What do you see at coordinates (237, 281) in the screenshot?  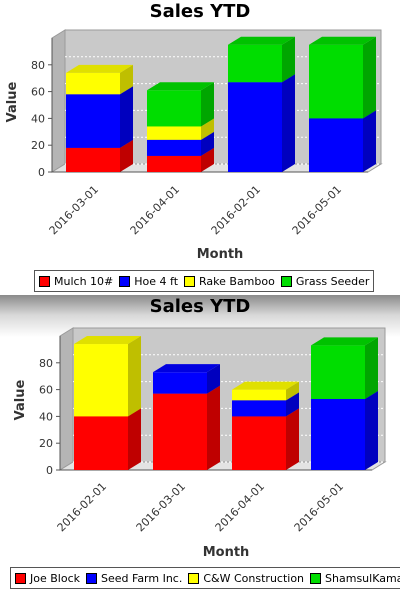 I see `legend-label: Rake Bamboo` at bounding box center [237, 281].